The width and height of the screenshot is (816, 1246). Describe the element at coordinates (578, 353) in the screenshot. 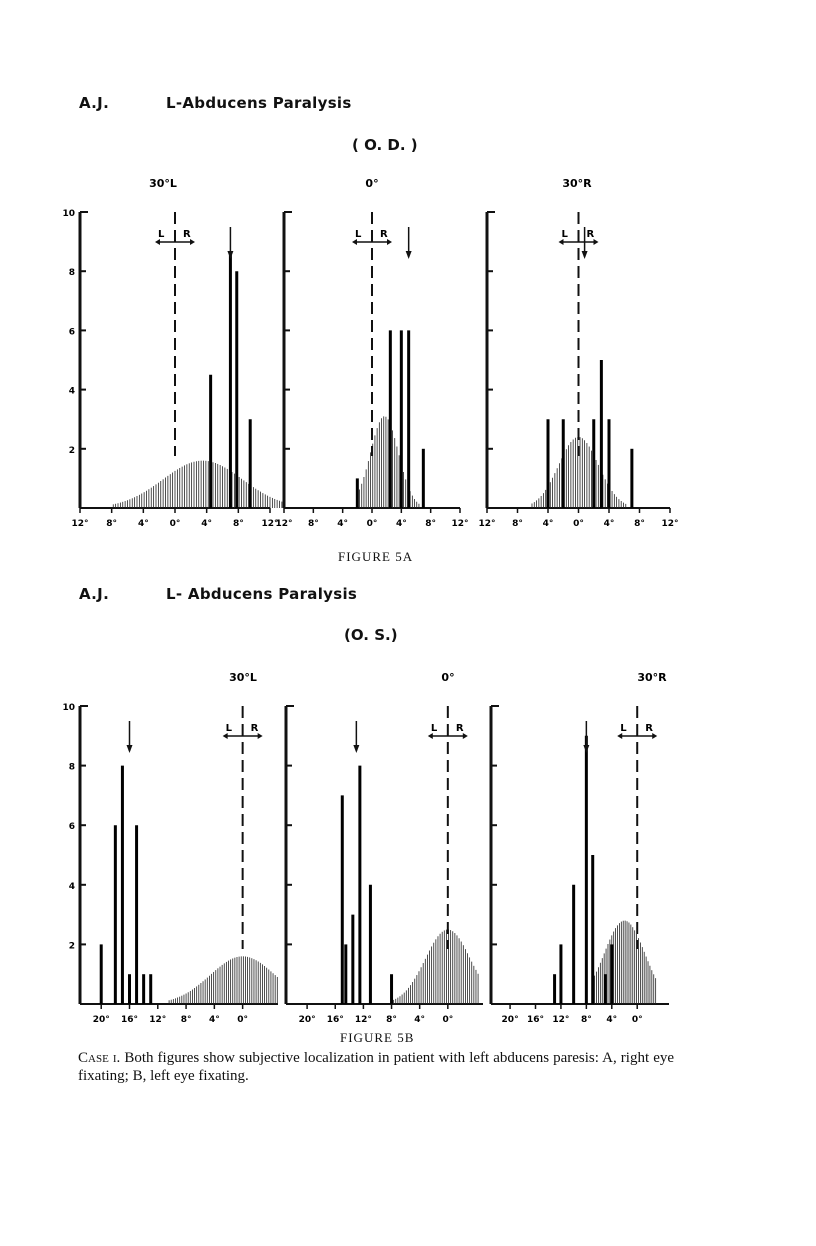

I see `chart-panel-3: 30°R 12° 8° 4° 0° 4° 8° 12° L R` at that location.